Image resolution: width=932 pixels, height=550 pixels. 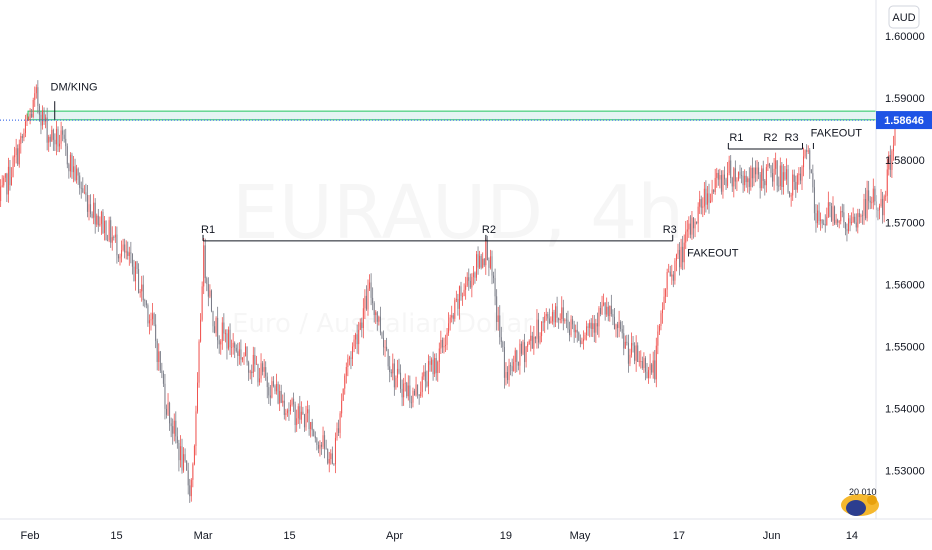 What do you see at coordinates (904, 120) in the screenshot?
I see `current-price-tag` at bounding box center [904, 120].